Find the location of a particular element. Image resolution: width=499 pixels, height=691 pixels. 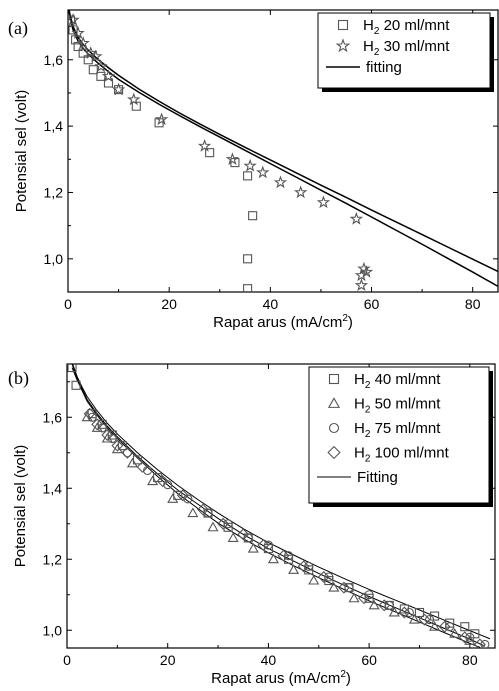

y-tick-label: 1,6 is located at coordinates (54, 60).